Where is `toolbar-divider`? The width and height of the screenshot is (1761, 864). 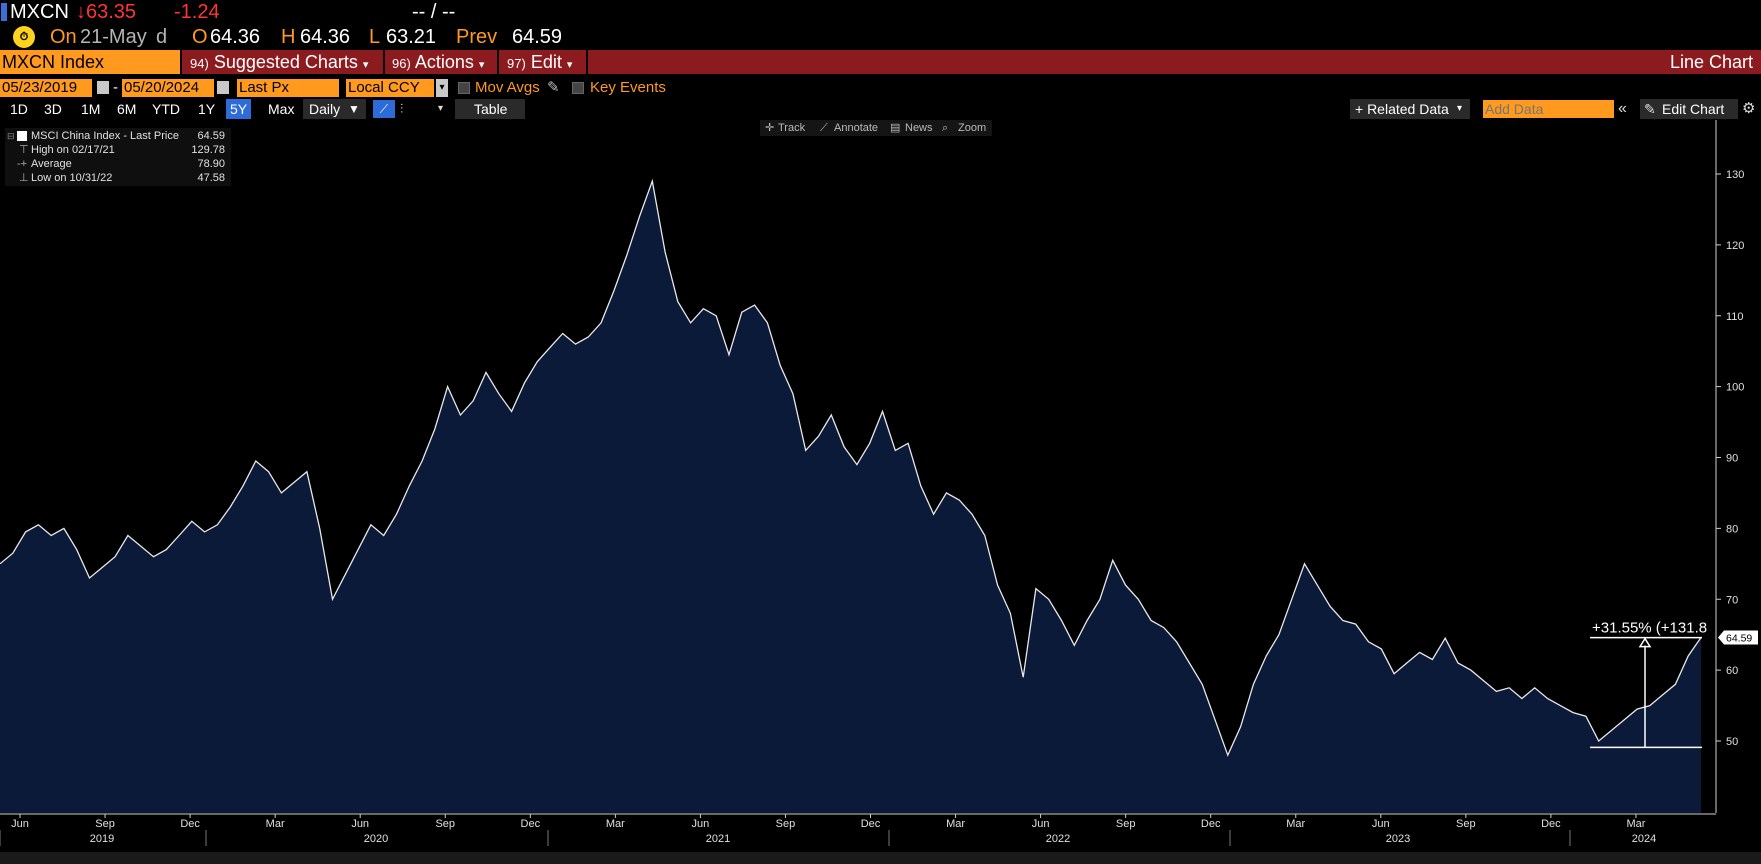 toolbar-divider is located at coordinates (498, 62).